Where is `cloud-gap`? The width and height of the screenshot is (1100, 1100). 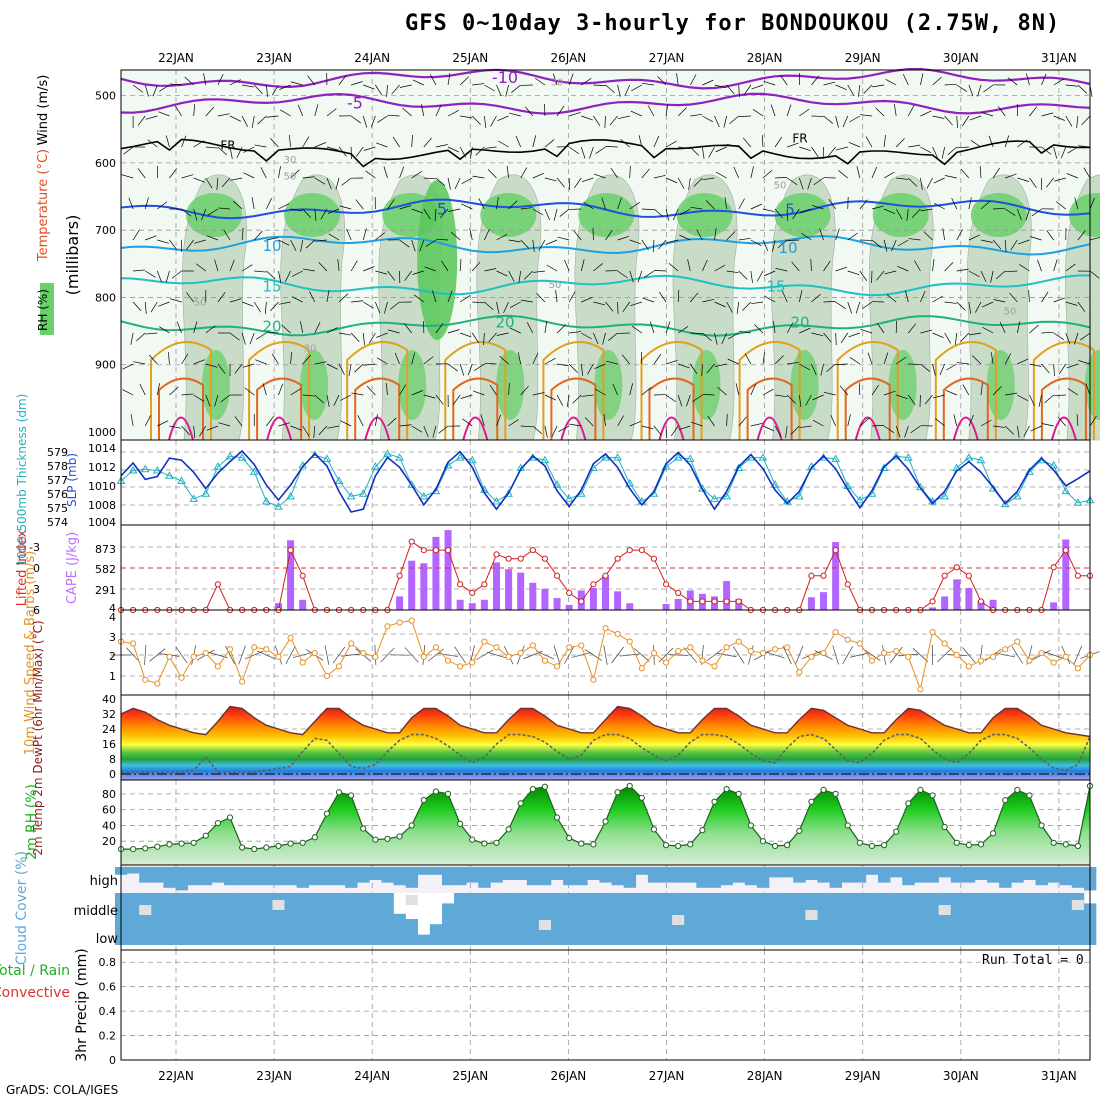 cloud-gap is located at coordinates (278, 905).